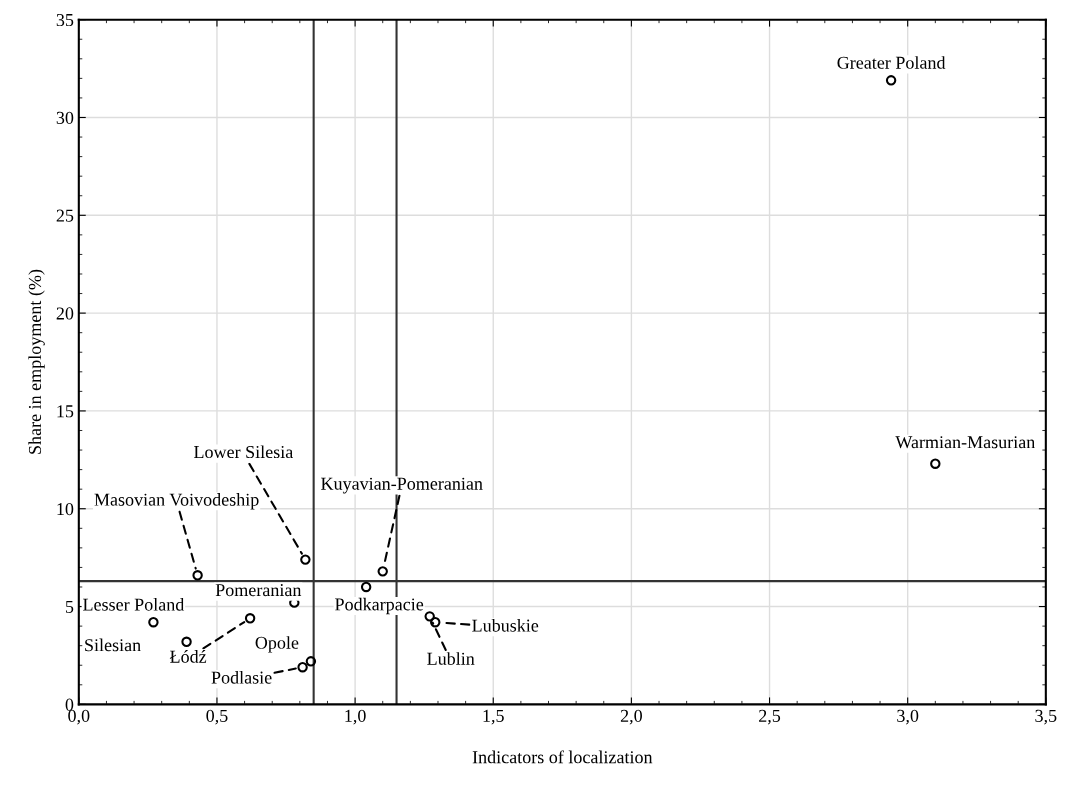  What do you see at coordinates (402, 485) in the screenshot?
I see `annotation: Kuyavian-Pomeranian` at bounding box center [402, 485].